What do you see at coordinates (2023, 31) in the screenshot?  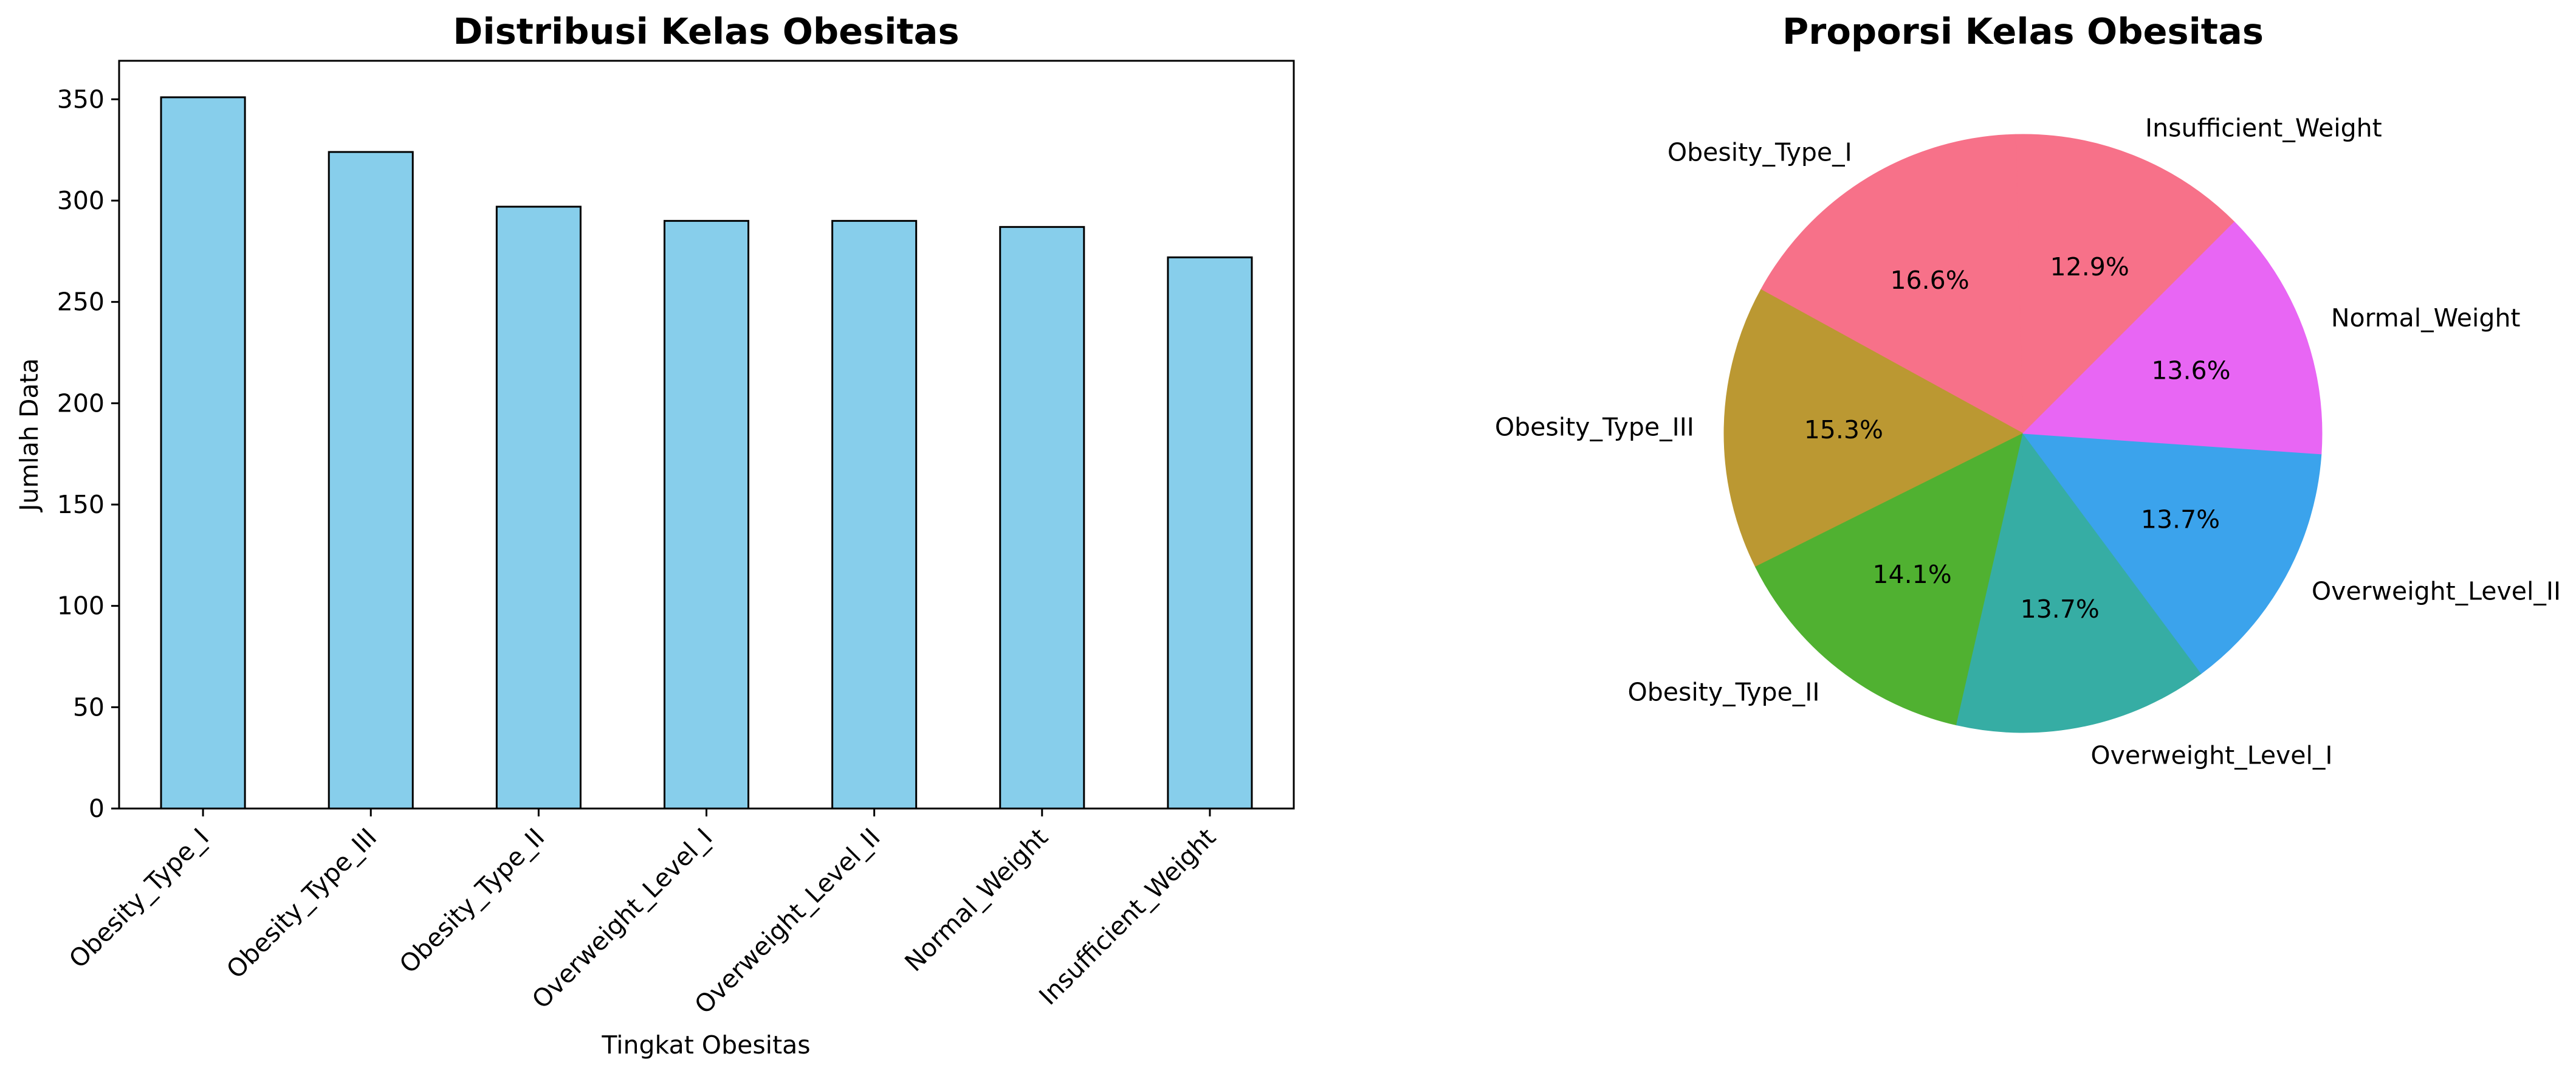 I see `pie-chart-title: Proporsi Kelas Obesitas` at bounding box center [2023, 31].